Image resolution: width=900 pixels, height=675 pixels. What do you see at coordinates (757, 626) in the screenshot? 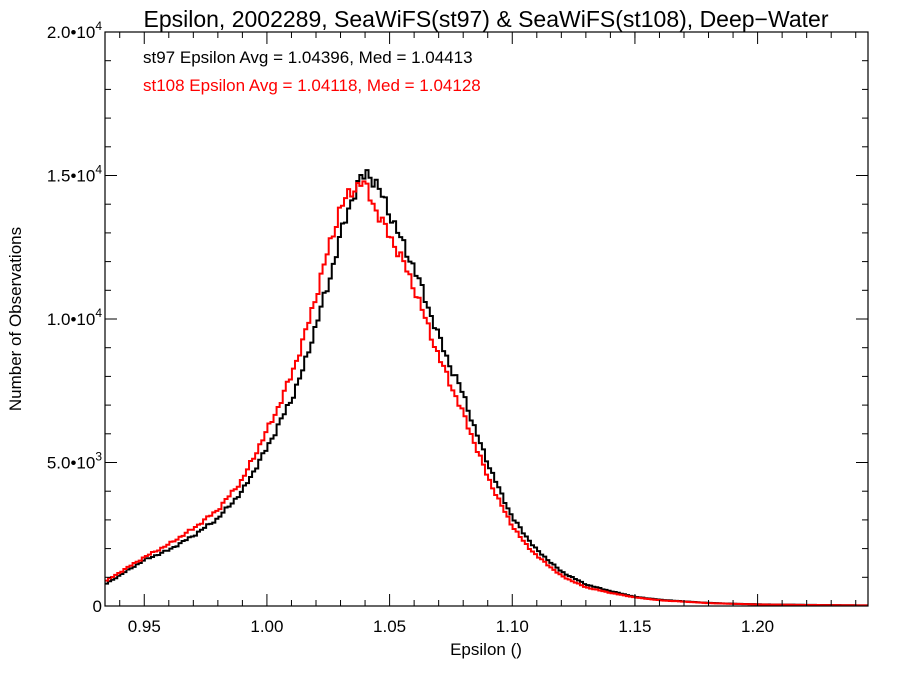
I see `x-tick-label: 1.20` at bounding box center [757, 626].